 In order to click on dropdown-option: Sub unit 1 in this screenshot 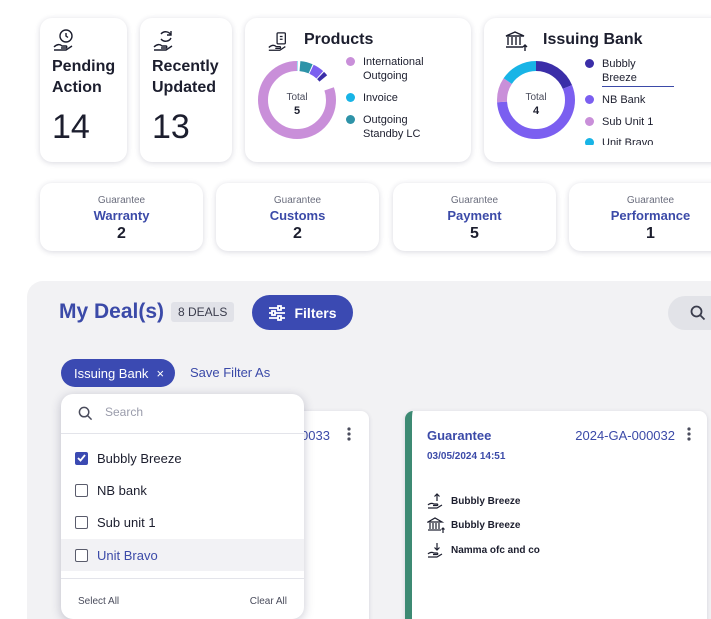, I will do `click(182, 522)`.